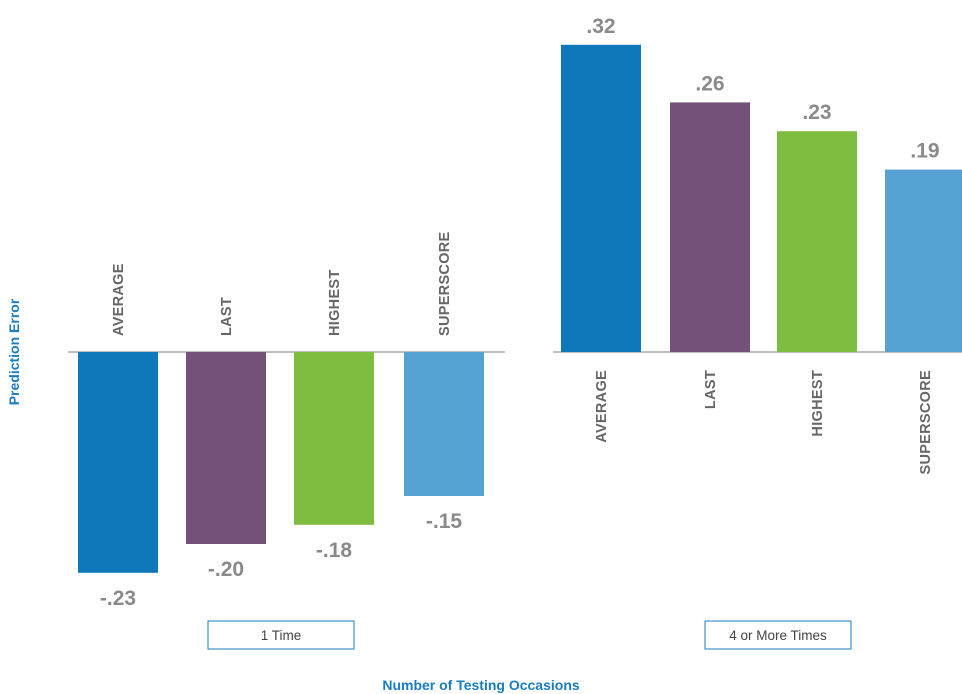  What do you see at coordinates (226, 569) in the screenshot?
I see `value-label: -.20` at bounding box center [226, 569].